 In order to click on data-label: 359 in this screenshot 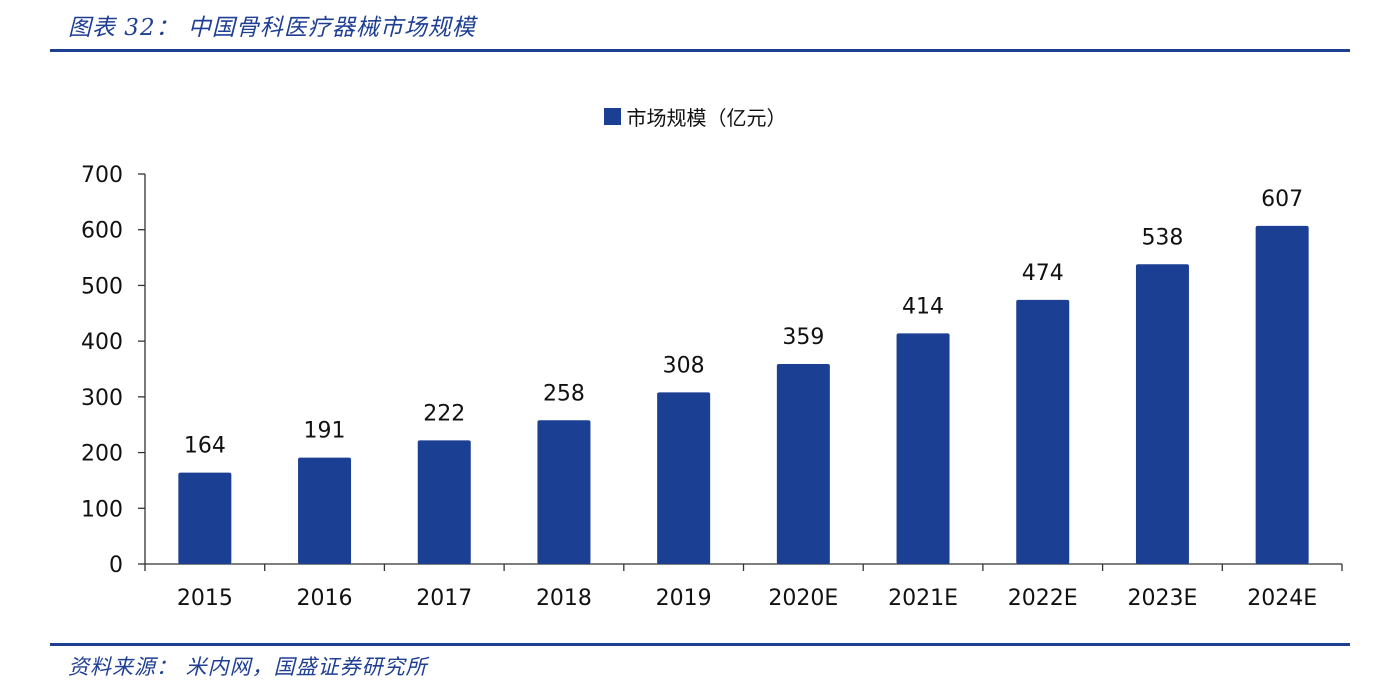, I will do `click(803, 337)`.